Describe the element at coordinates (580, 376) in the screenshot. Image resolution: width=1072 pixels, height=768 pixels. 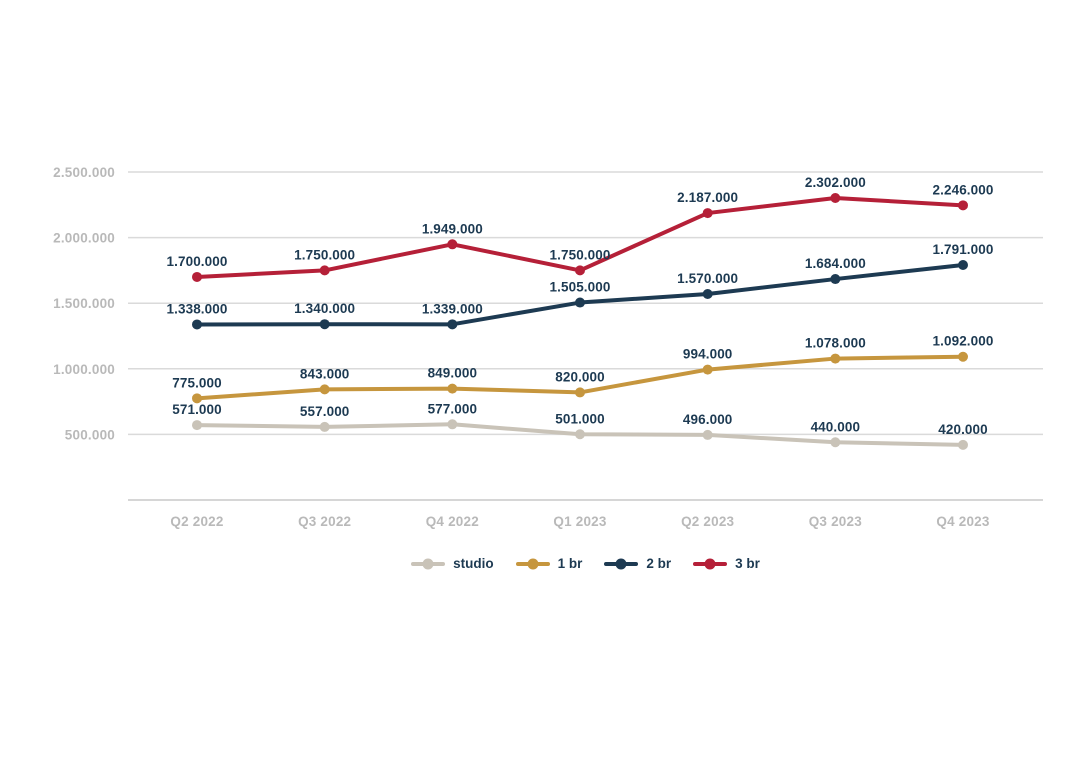
I see `data-label-1-br: 820.000` at that location.